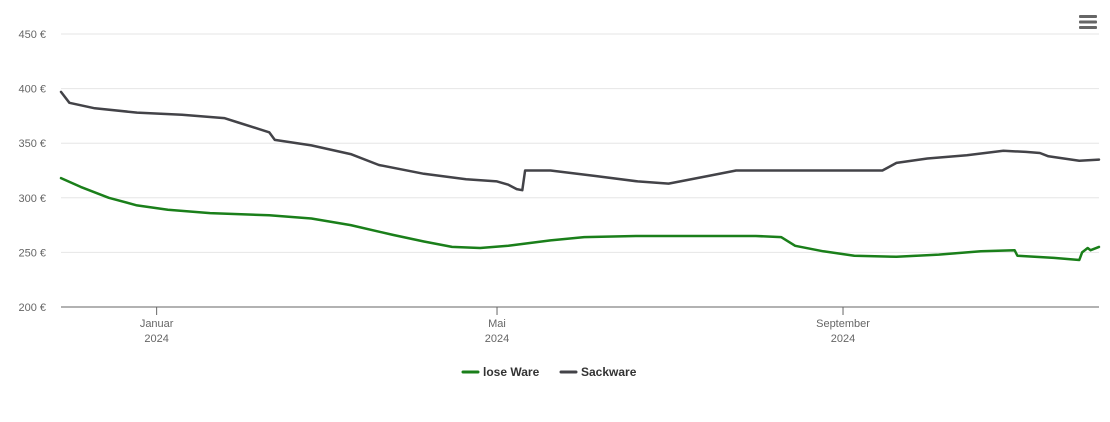 The width and height of the screenshot is (1110, 422). I want to click on y-tick-label: 400 €, so click(32, 90).